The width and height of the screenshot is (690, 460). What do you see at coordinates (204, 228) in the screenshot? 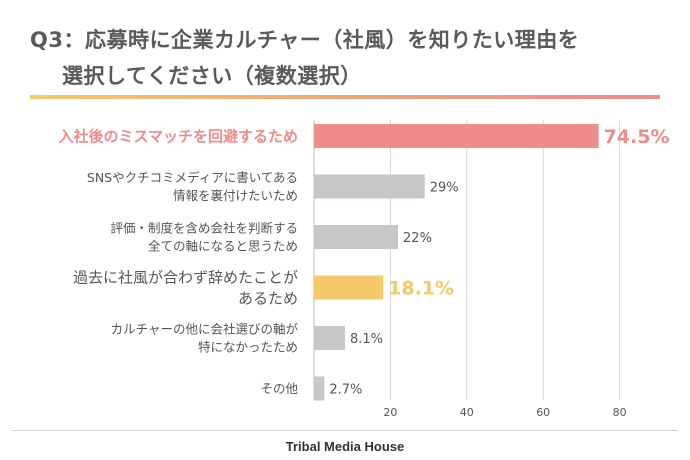
I see `category-label-line: 評価・制度を含め会社を判断する` at bounding box center [204, 228].